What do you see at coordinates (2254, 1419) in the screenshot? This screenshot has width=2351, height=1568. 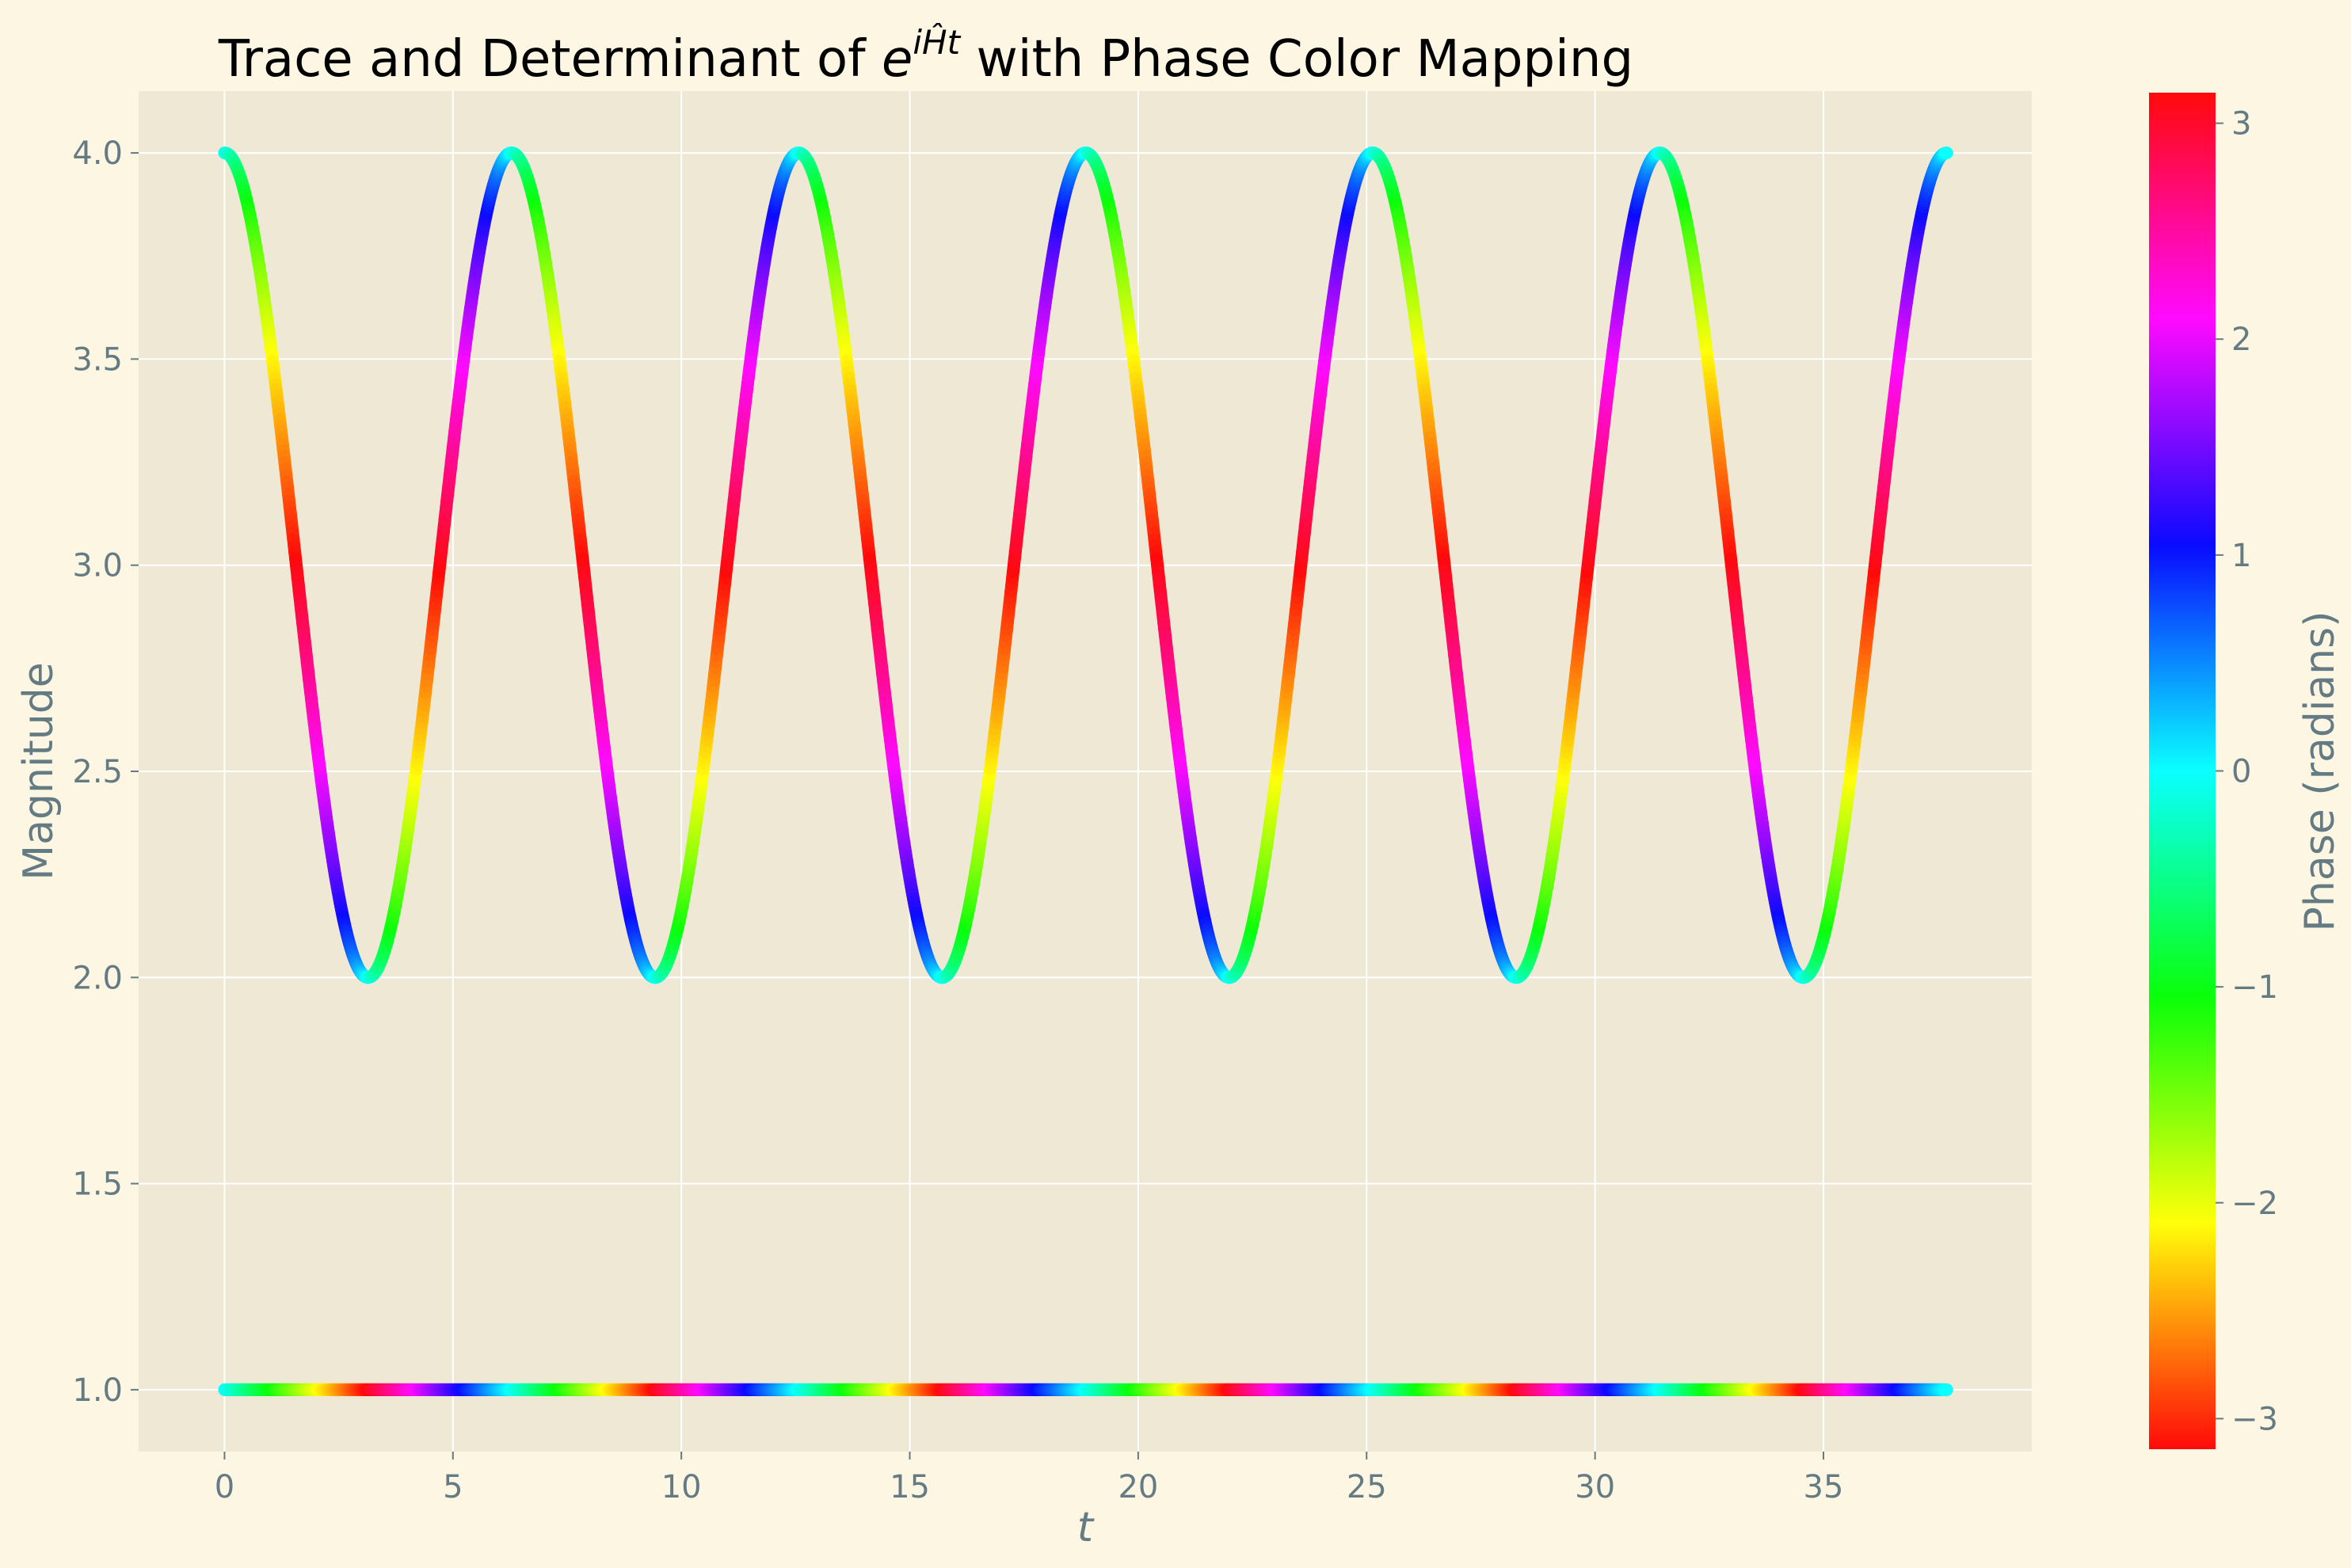 I see `colorbar-tick-label: −3` at bounding box center [2254, 1419].